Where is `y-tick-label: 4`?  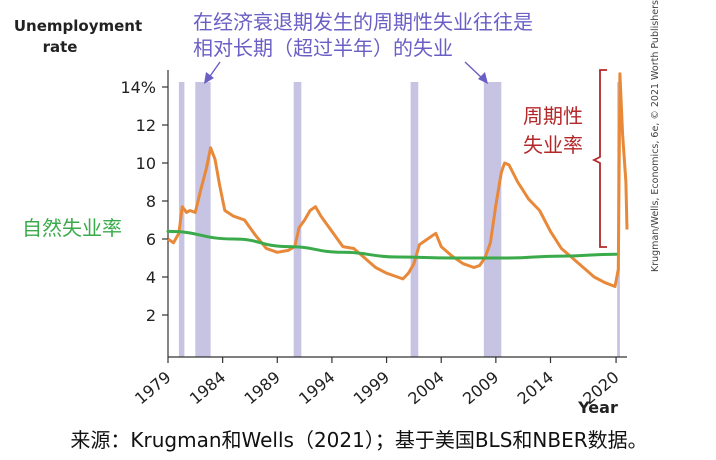 y-tick-label: 4 is located at coordinates (151, 277).